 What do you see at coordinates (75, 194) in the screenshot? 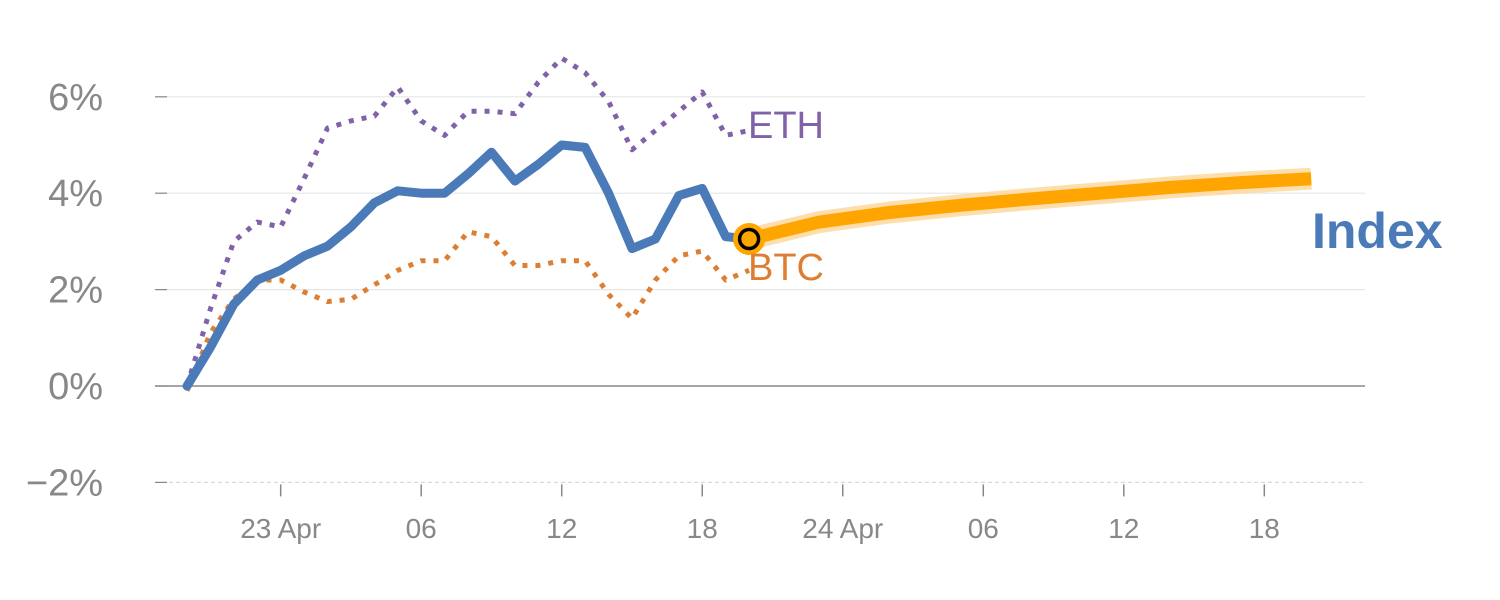
I see `y-tick-label: 4%` at bounding box center [75, 194].